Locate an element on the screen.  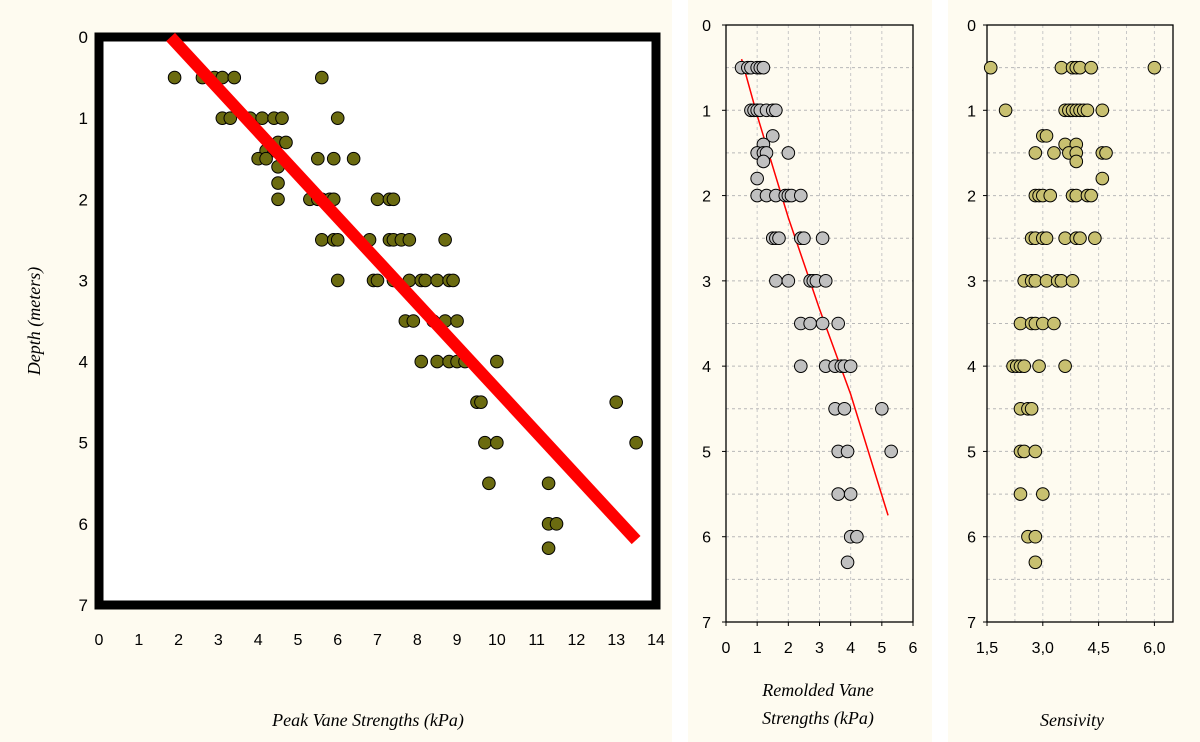
x-tick-label: 11 is located at coordinates (536, 640).